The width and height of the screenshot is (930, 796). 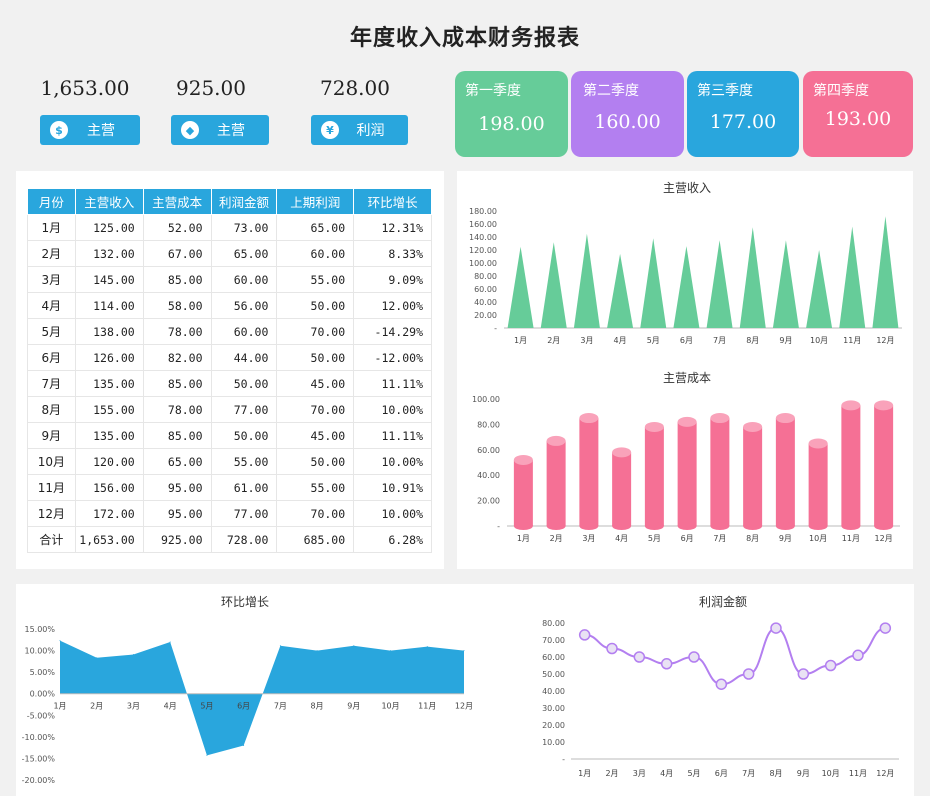 What do you see at coordinates (858, 119) in the screenshot?
I see `quarter-value: 193.00` at bounding box center [858, 119].